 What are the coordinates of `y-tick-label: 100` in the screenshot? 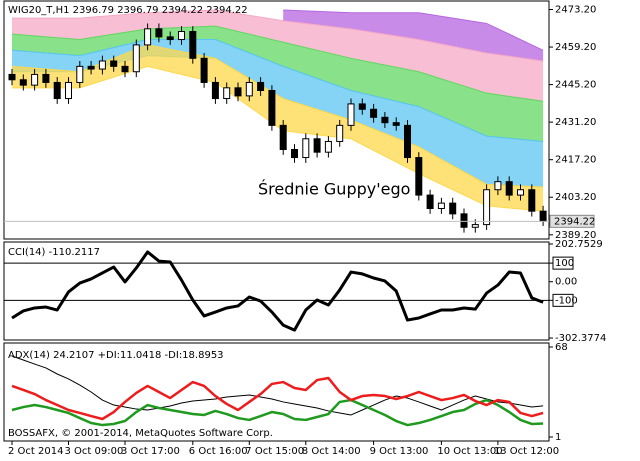 It's located at (564, 263).